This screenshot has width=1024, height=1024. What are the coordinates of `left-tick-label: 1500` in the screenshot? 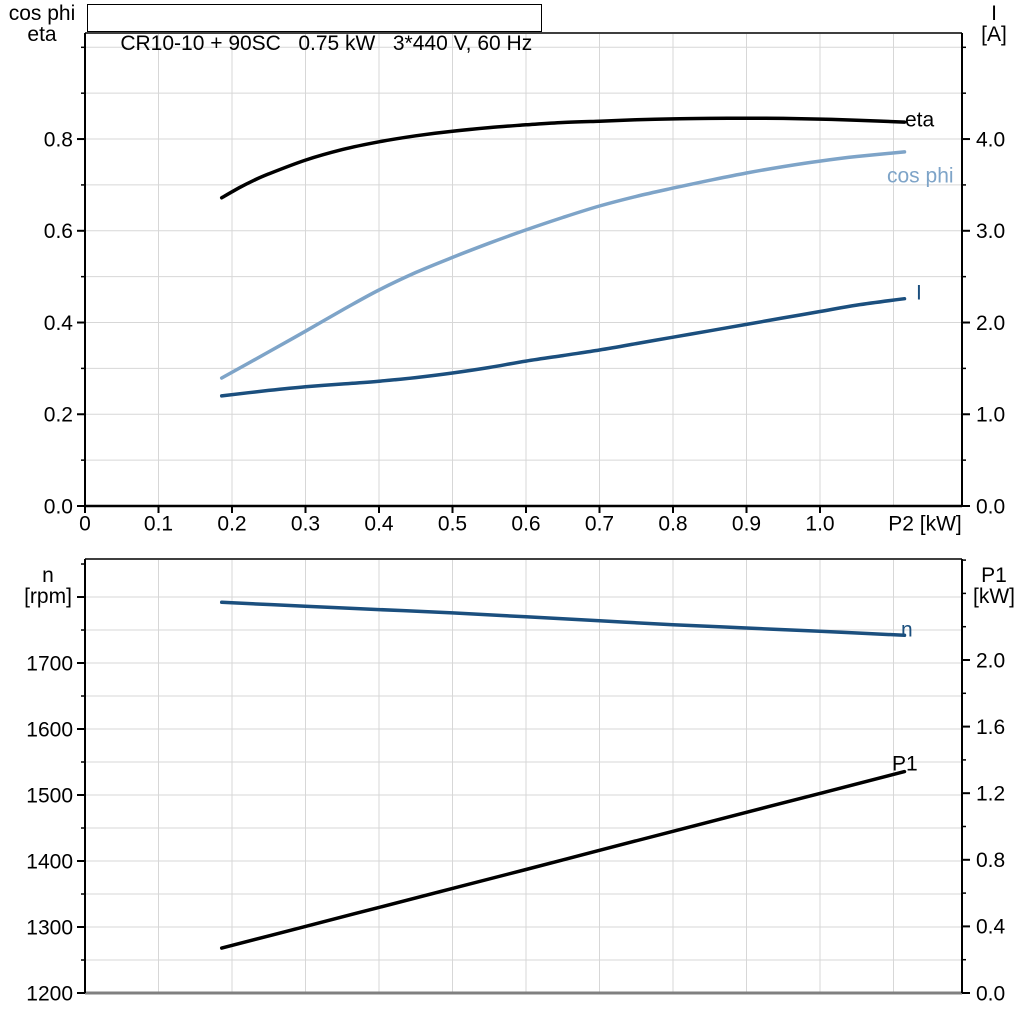 It's located at (49, 795).